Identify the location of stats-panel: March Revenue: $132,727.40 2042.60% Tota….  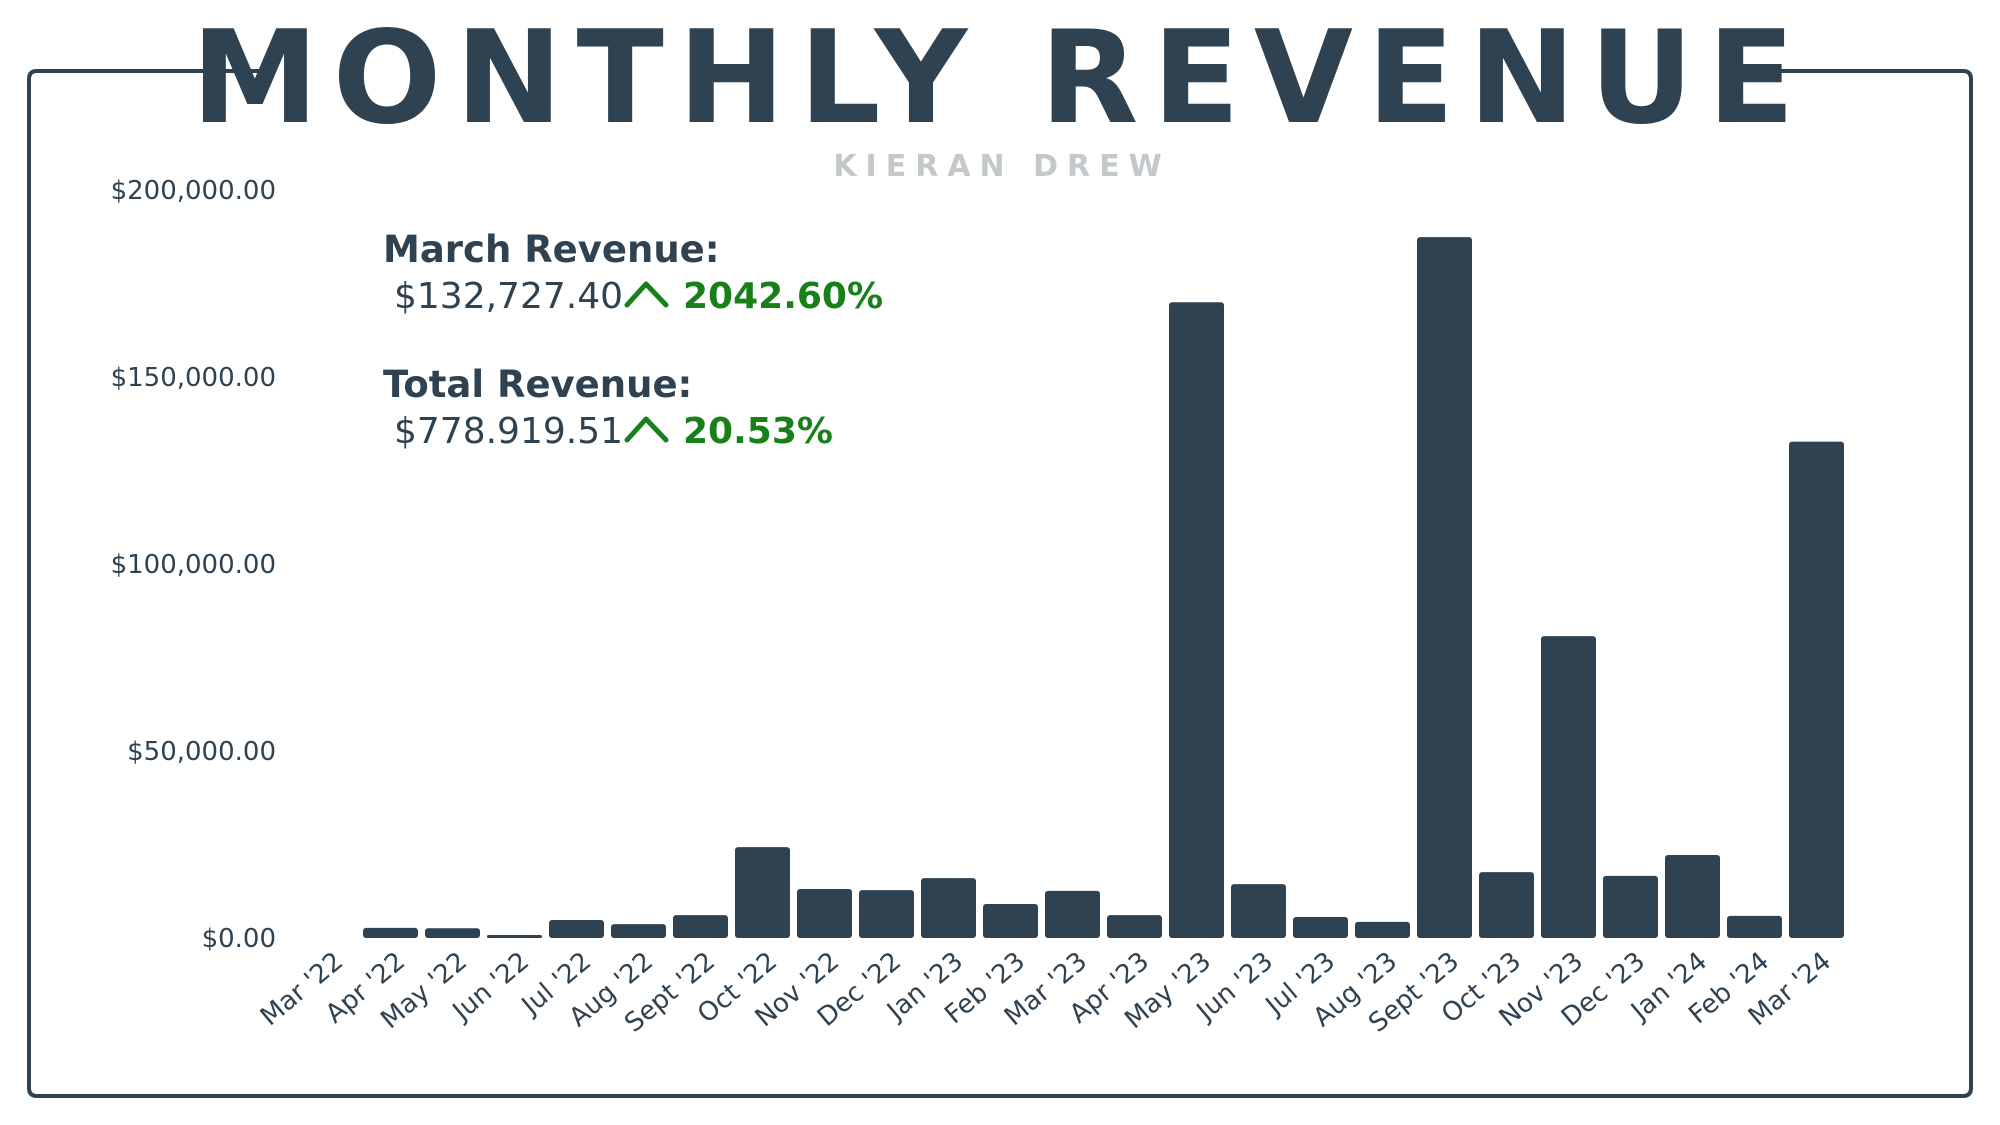
(633, 340).